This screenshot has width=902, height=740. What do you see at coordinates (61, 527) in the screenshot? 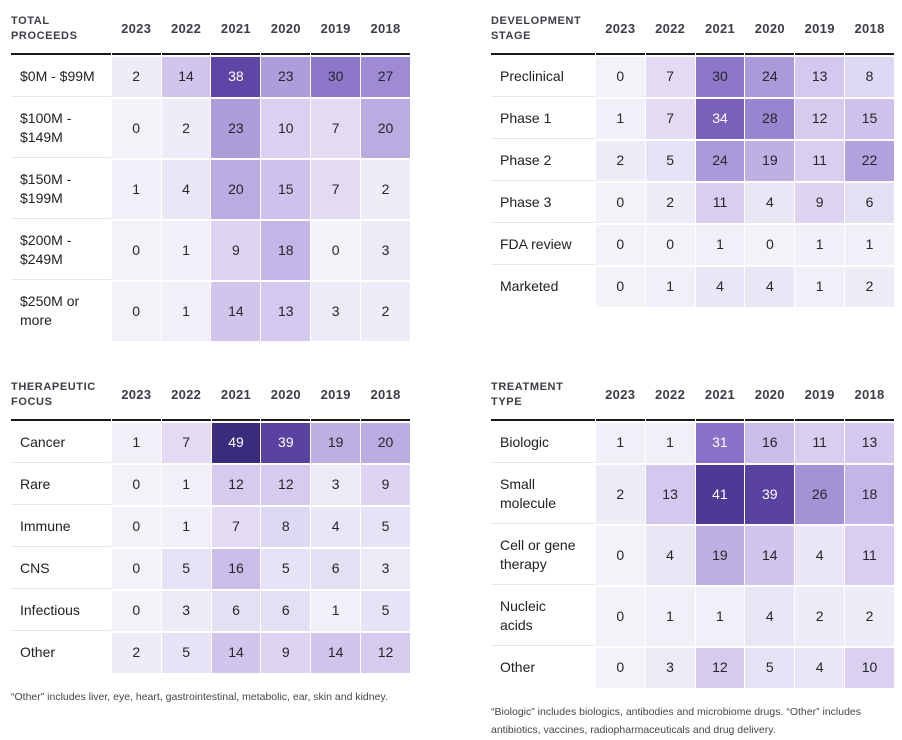
I see `row-label: Immune` at bounding box center [61, 527].